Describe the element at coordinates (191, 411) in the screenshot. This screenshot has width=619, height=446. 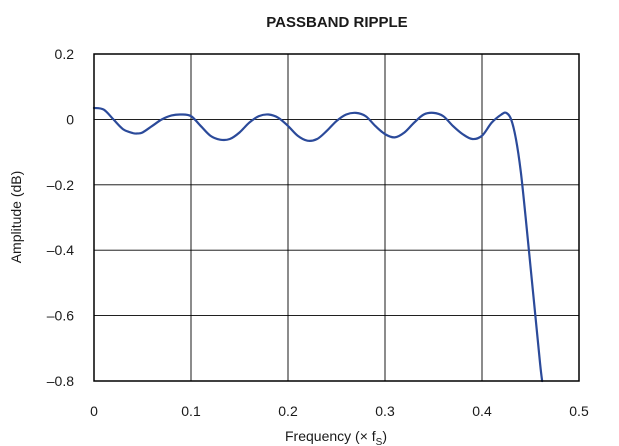
I see `x-tick-label: 0.1` at that location.